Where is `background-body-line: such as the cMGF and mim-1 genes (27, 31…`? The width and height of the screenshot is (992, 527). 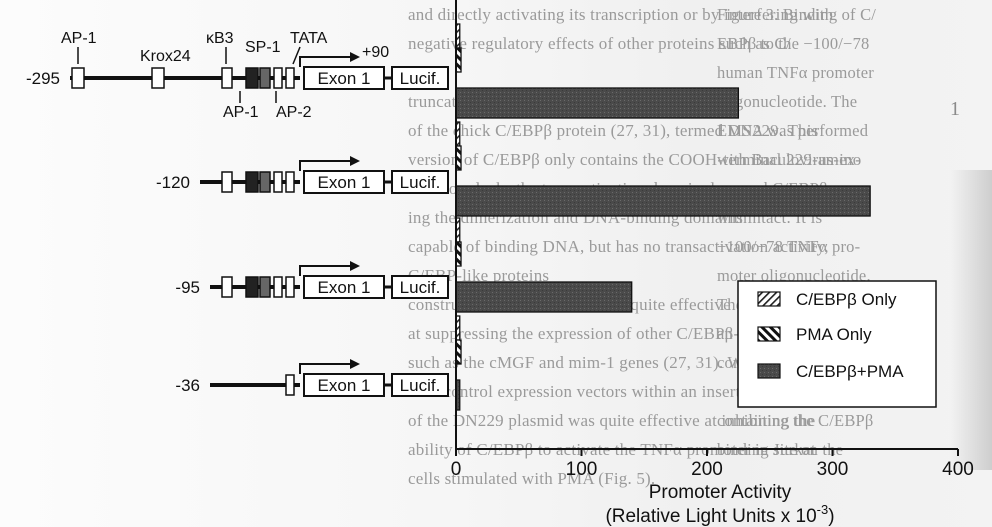
background-body-line: such as the cMGF and mim-1 genes (27, 31… is located at coordinates (625, 362).